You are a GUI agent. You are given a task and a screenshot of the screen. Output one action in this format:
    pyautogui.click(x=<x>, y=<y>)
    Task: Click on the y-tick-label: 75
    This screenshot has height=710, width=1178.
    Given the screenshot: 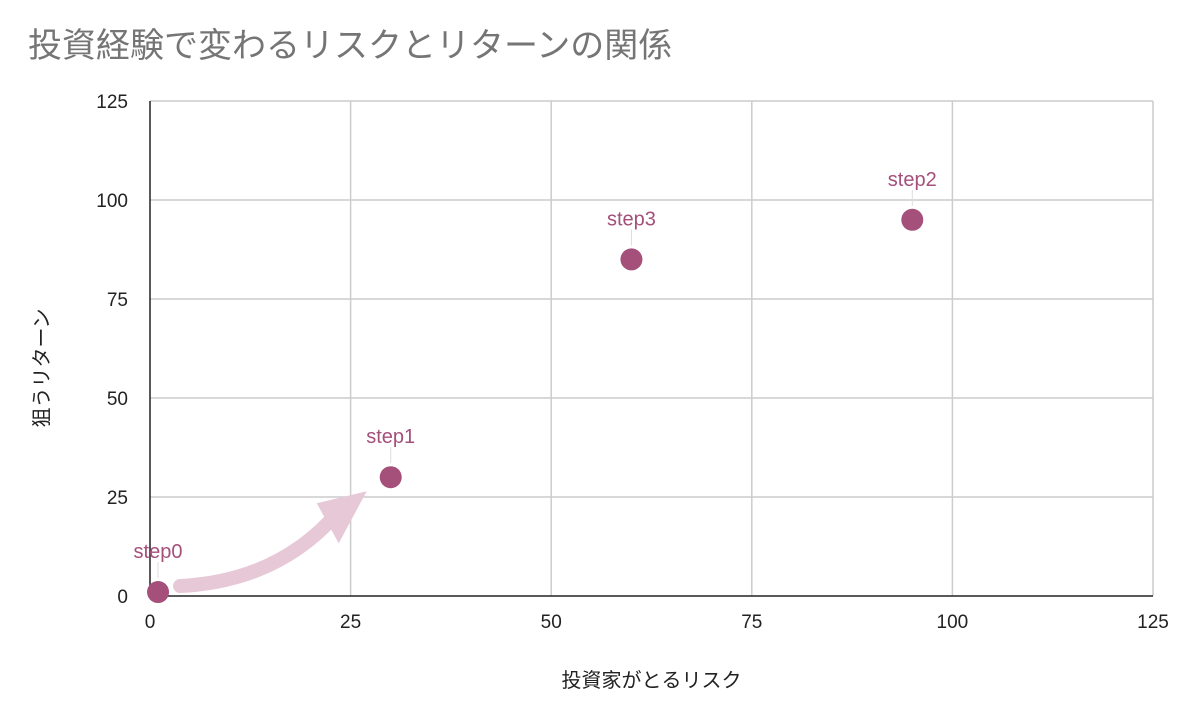 What is the action you would take?
    pyautogui.click(x=117, y=300)
    